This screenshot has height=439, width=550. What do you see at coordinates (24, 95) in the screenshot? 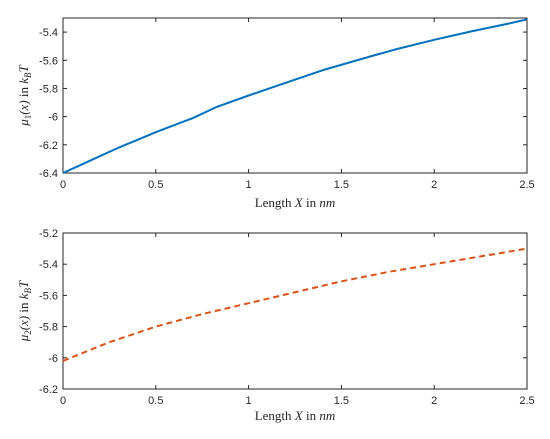
I see `y-axis-label: μ1(x) in kBT` at bounding box center [24, 95].